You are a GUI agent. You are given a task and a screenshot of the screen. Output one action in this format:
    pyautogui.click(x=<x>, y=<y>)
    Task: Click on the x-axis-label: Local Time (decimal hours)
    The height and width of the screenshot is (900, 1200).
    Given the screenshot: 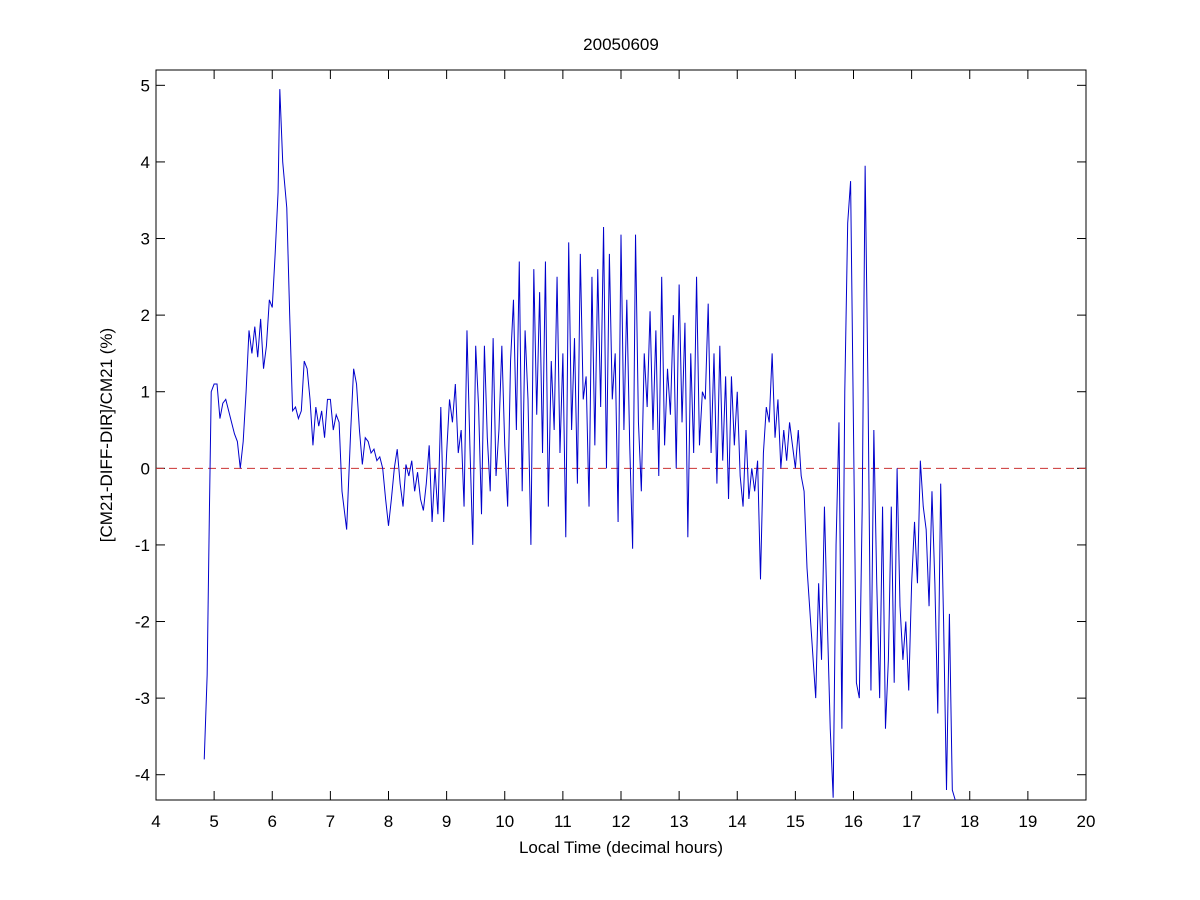 What is the action you would take?
    pyautogui.click(x=621, y=847)
    